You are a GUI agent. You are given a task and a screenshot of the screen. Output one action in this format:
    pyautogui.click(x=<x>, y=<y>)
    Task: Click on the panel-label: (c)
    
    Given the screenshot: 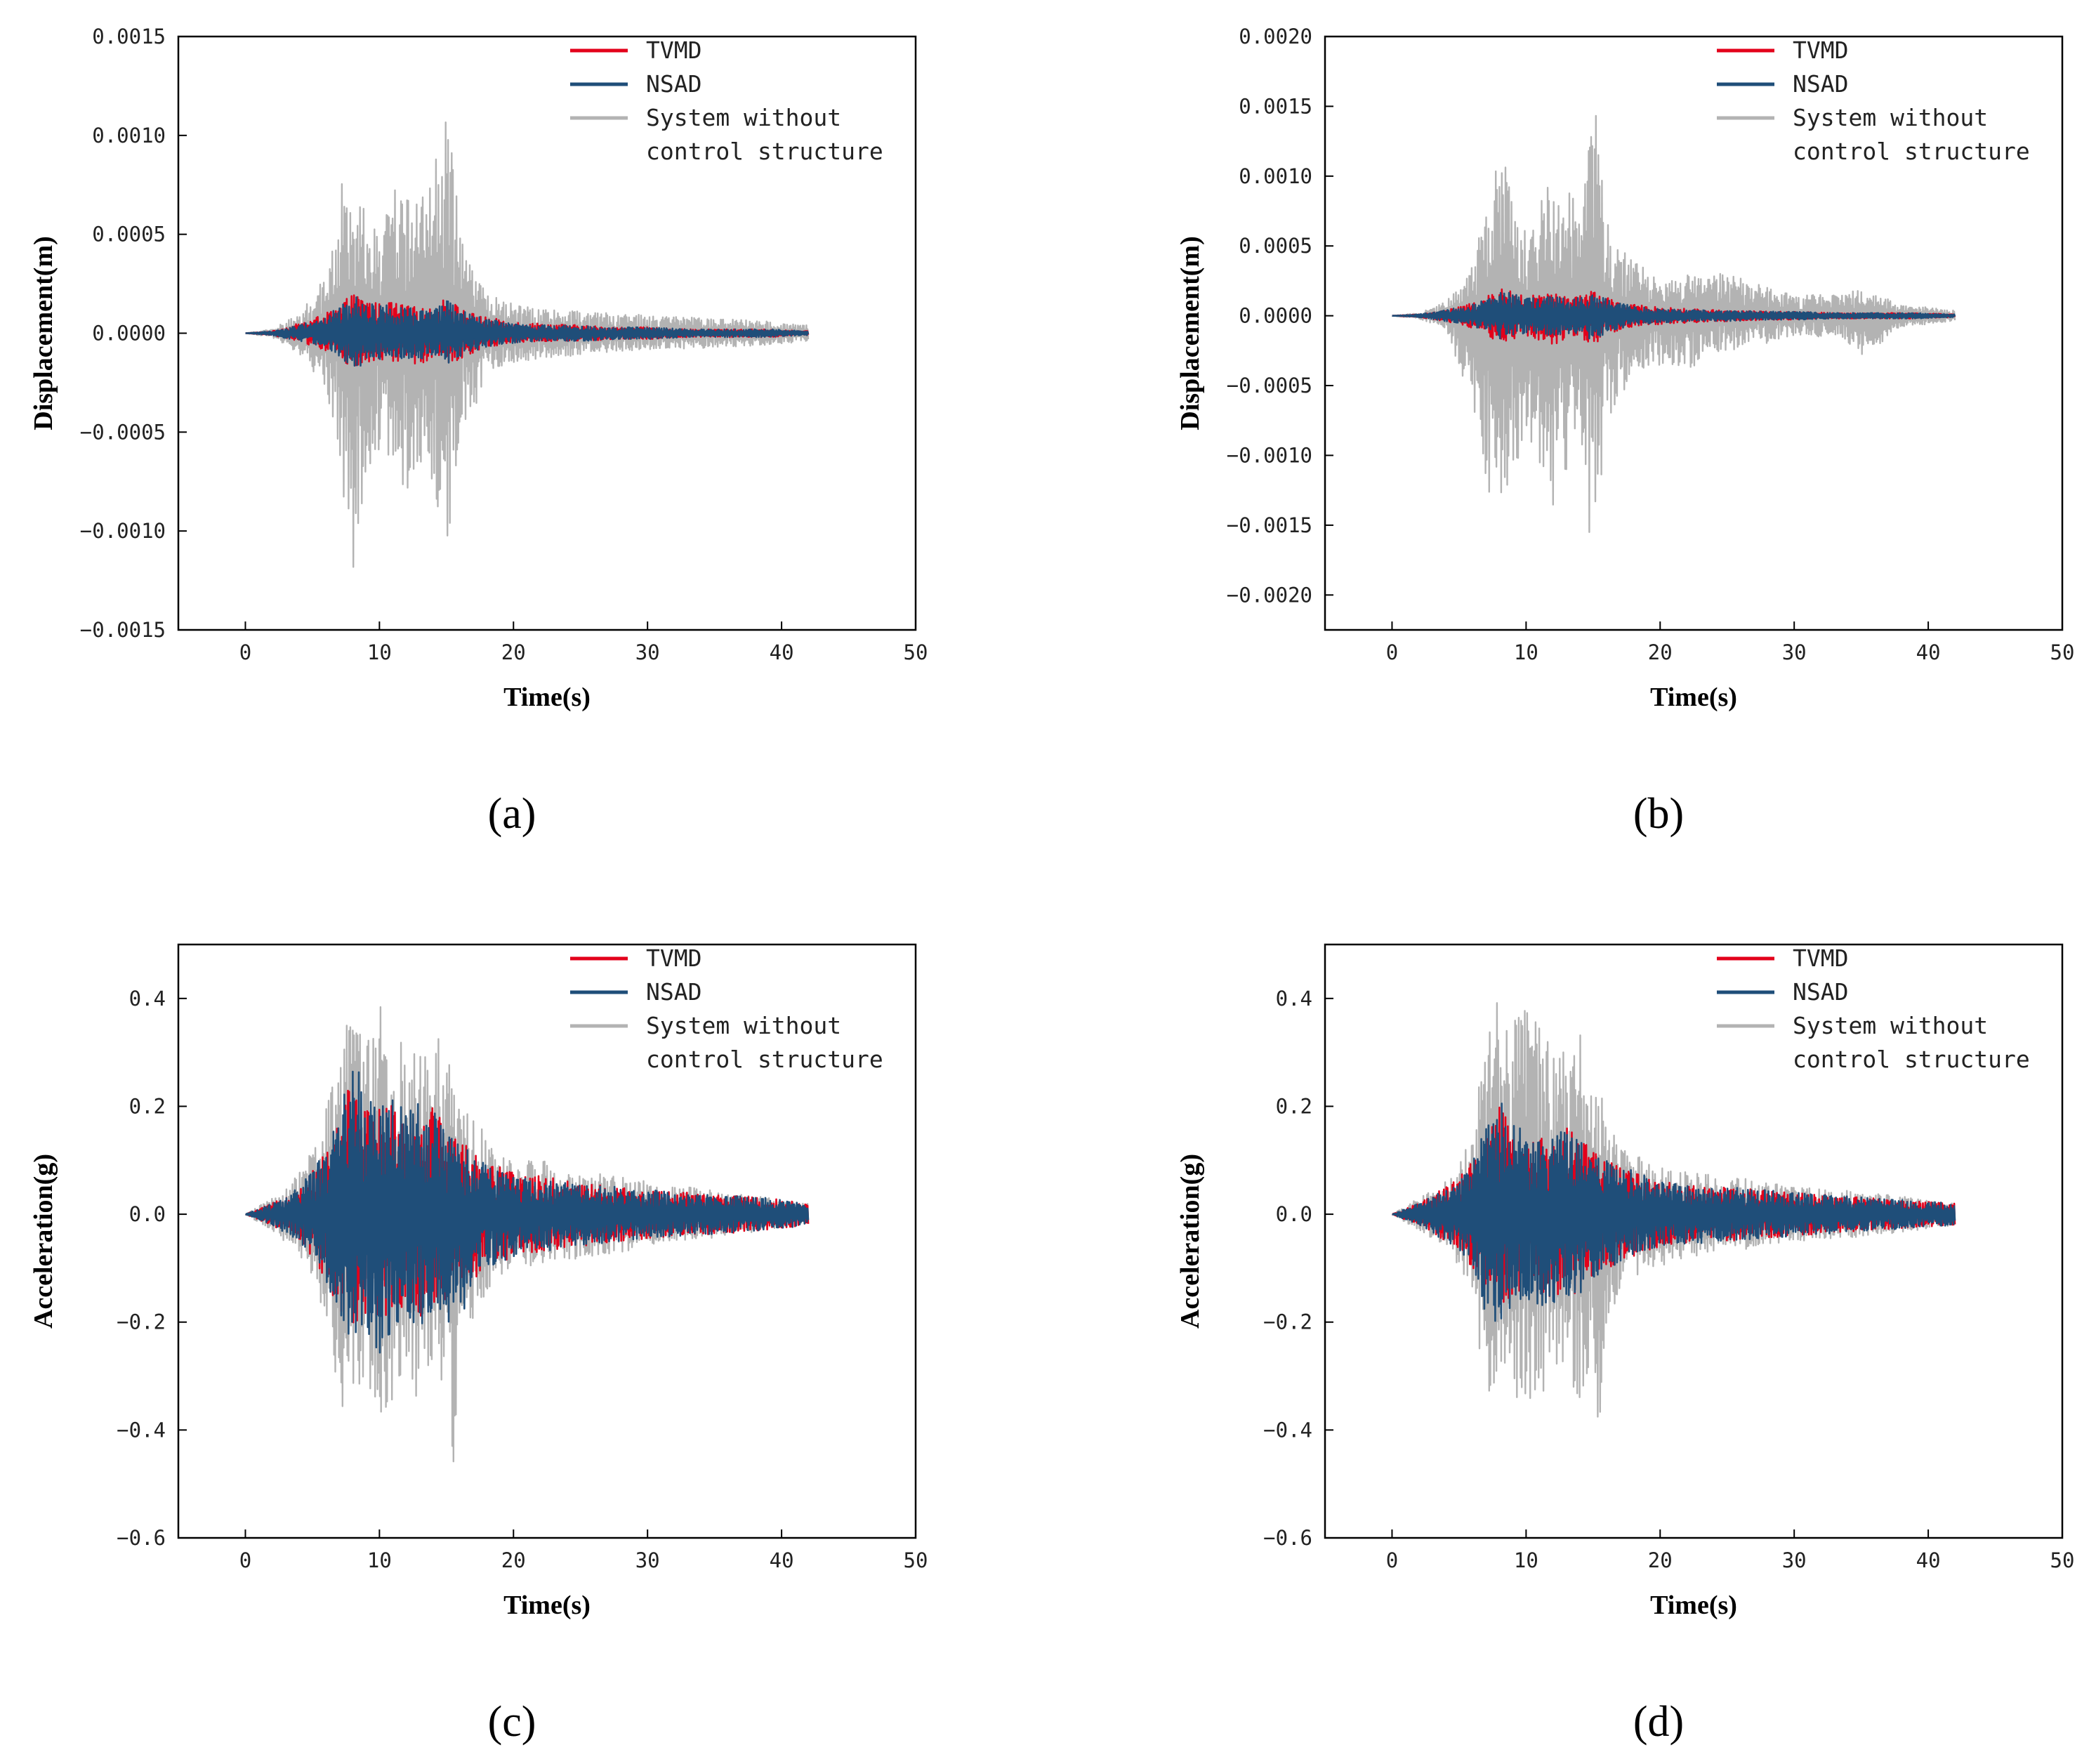 What is the action you would take?
    pyautogui.click(x=512, y=1722)
    